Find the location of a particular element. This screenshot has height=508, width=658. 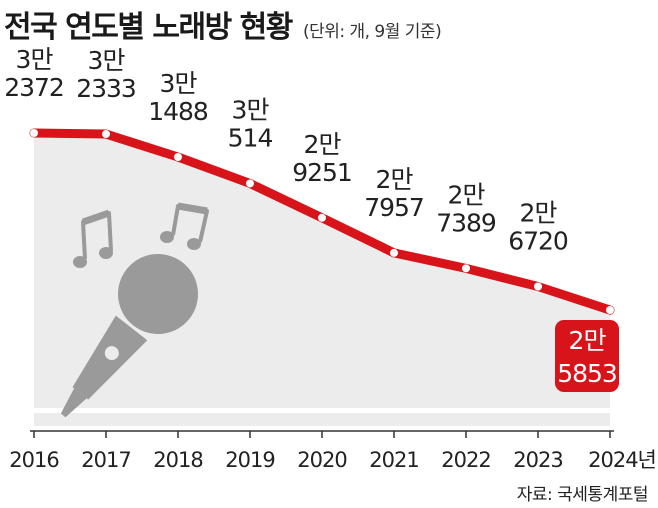

data-label: 6720 is located at coordinates (538, 241).